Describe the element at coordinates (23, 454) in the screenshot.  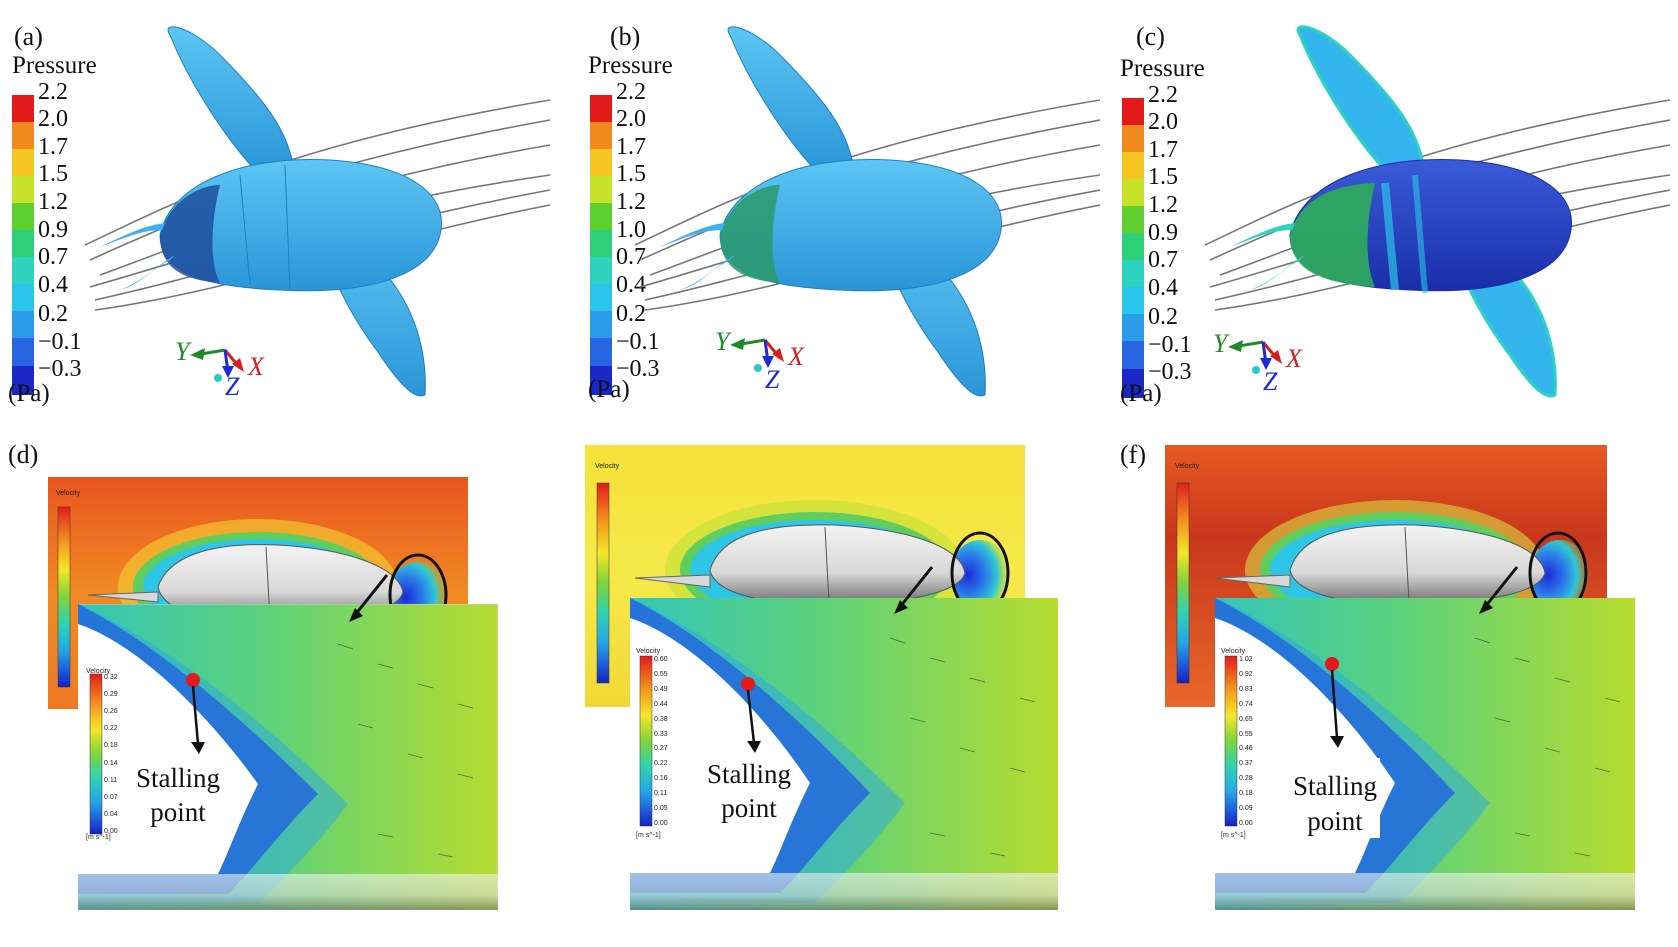
I see `panel-label: (d)` at that location.